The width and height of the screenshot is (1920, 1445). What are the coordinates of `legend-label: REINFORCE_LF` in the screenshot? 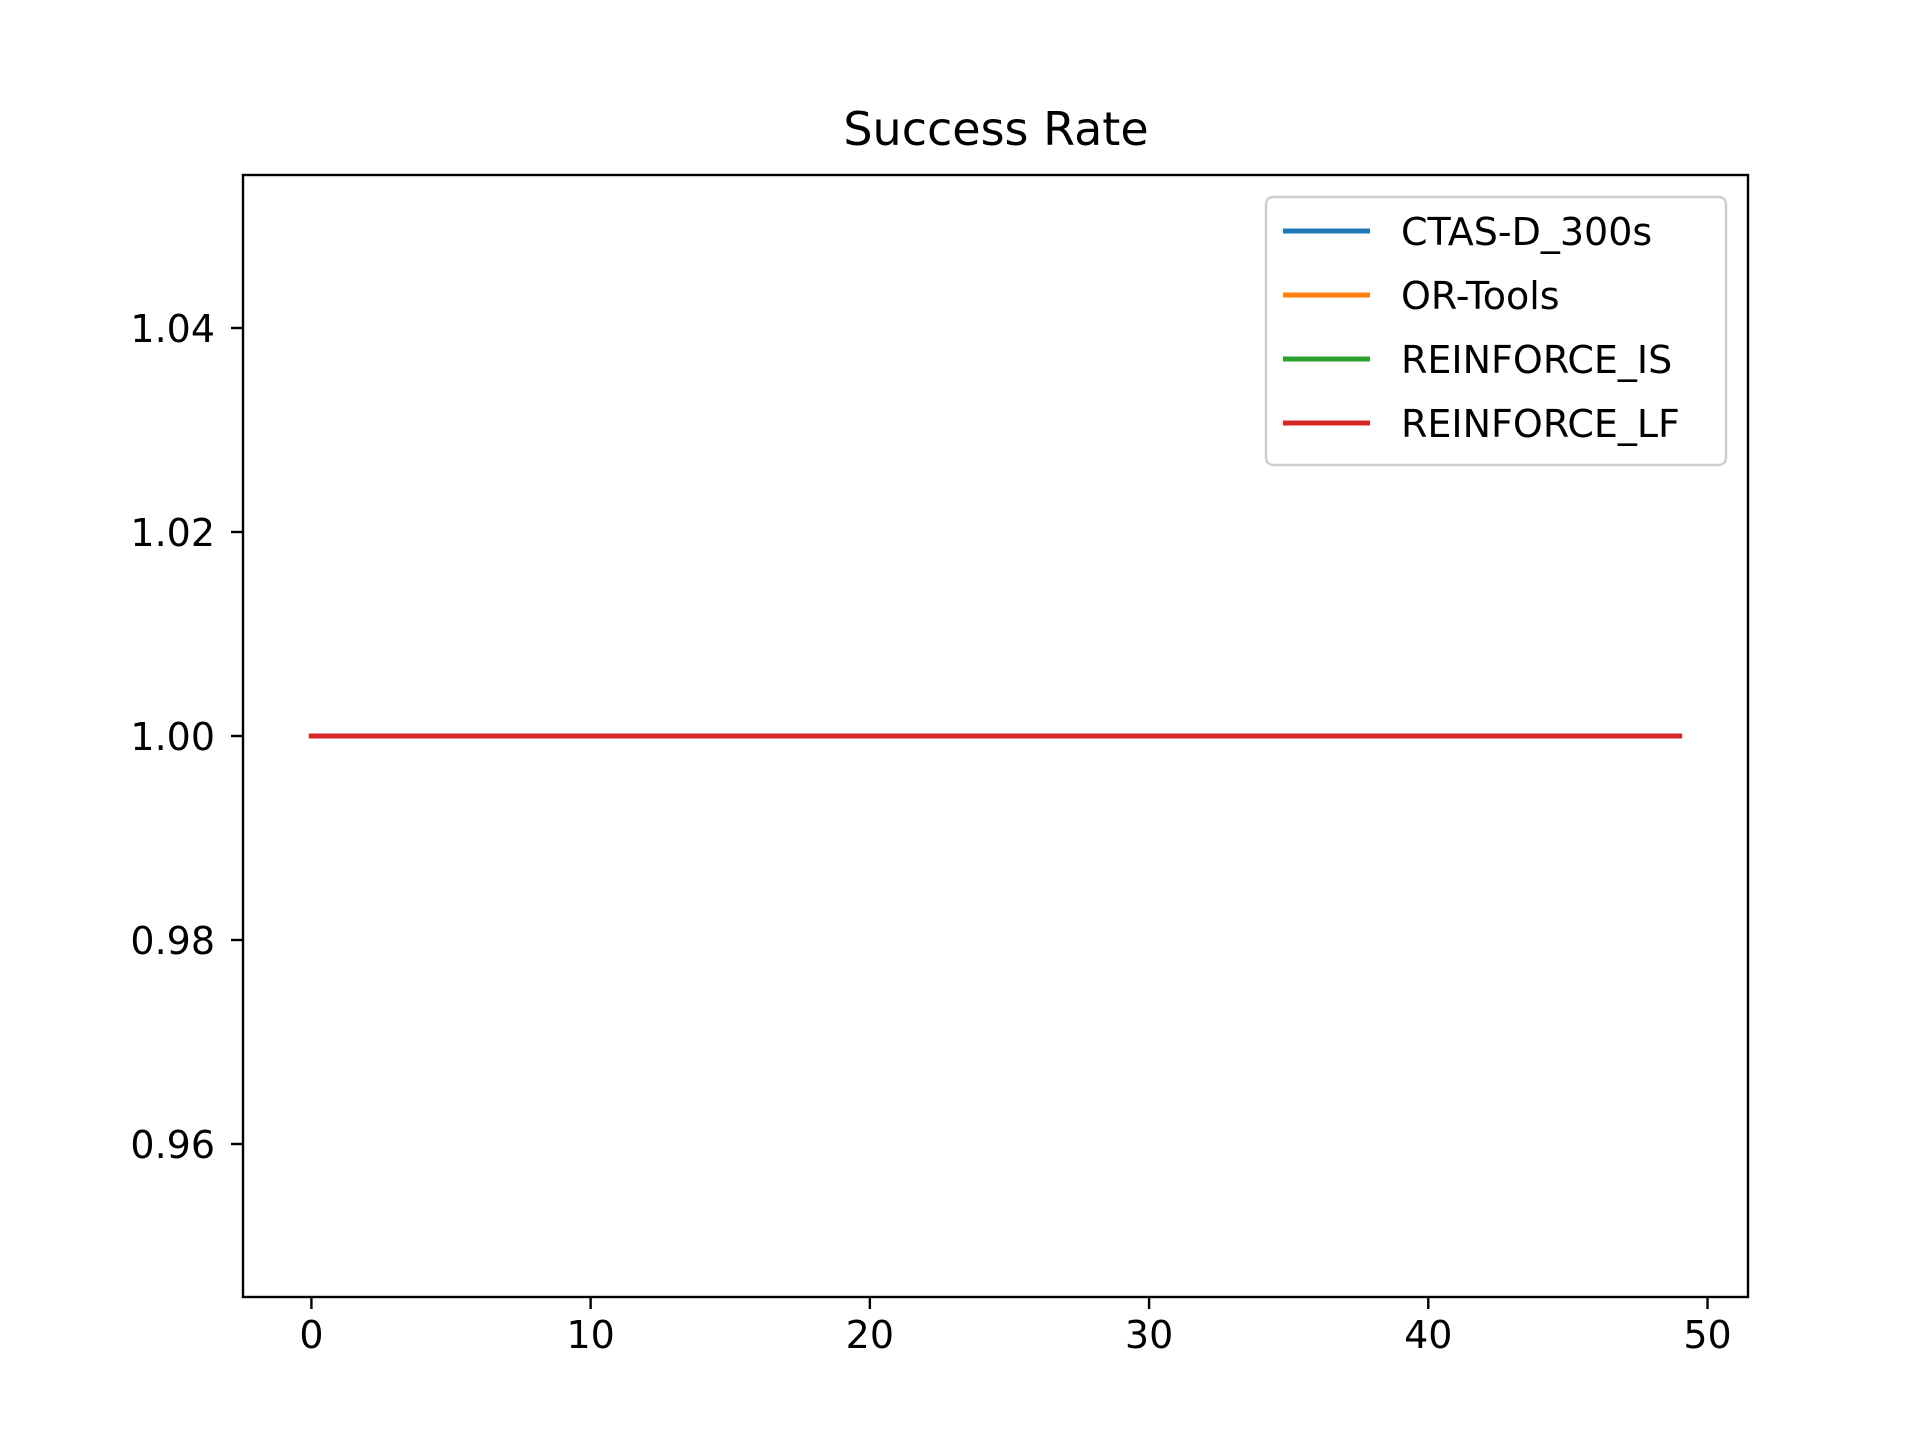 It's located at (1540, 424).